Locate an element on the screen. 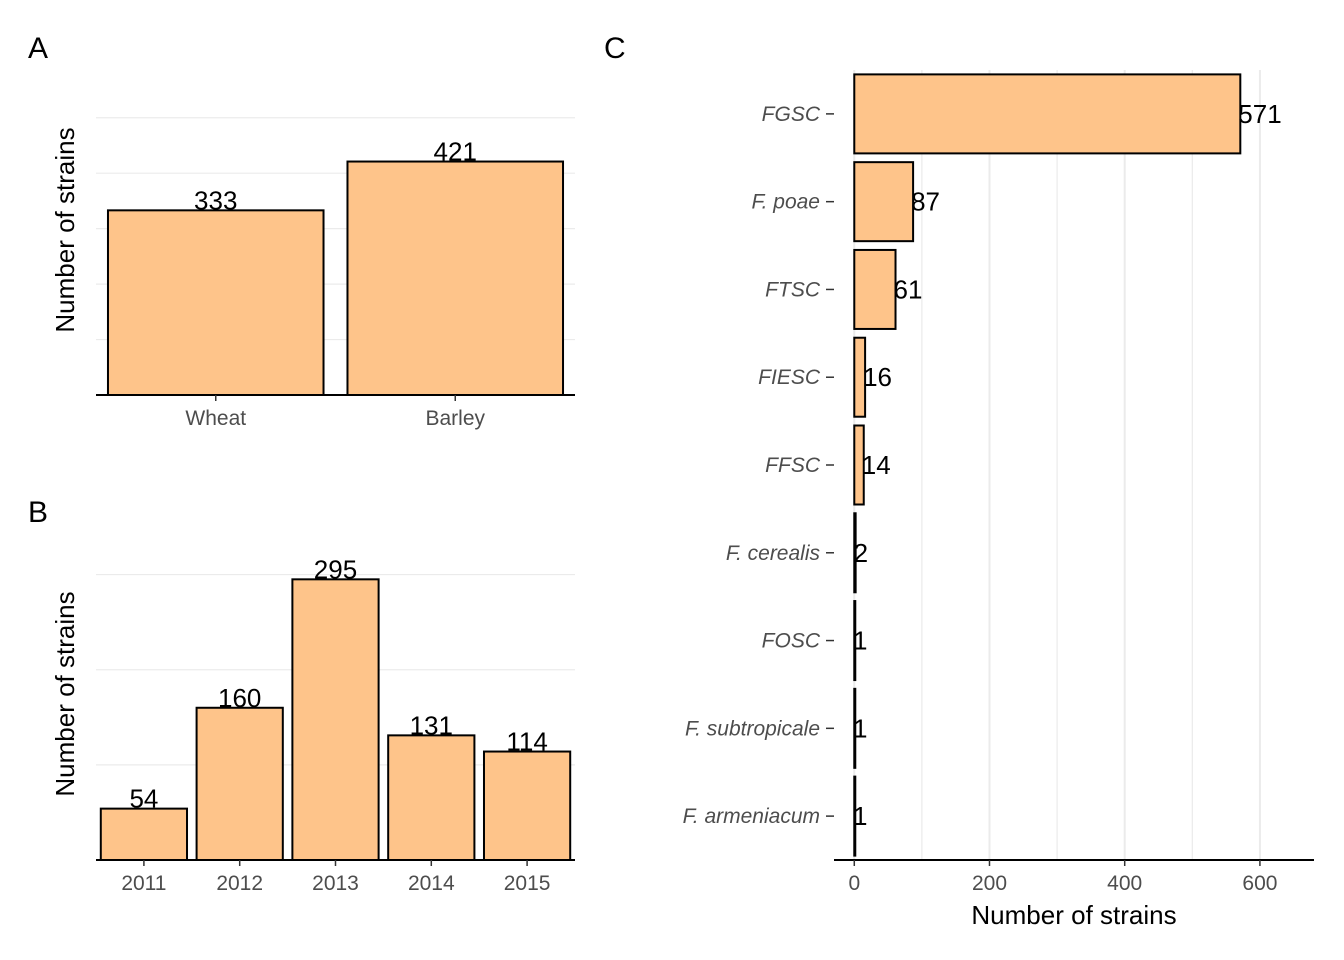  bar-fiesc is located at coordinates (860, 377).